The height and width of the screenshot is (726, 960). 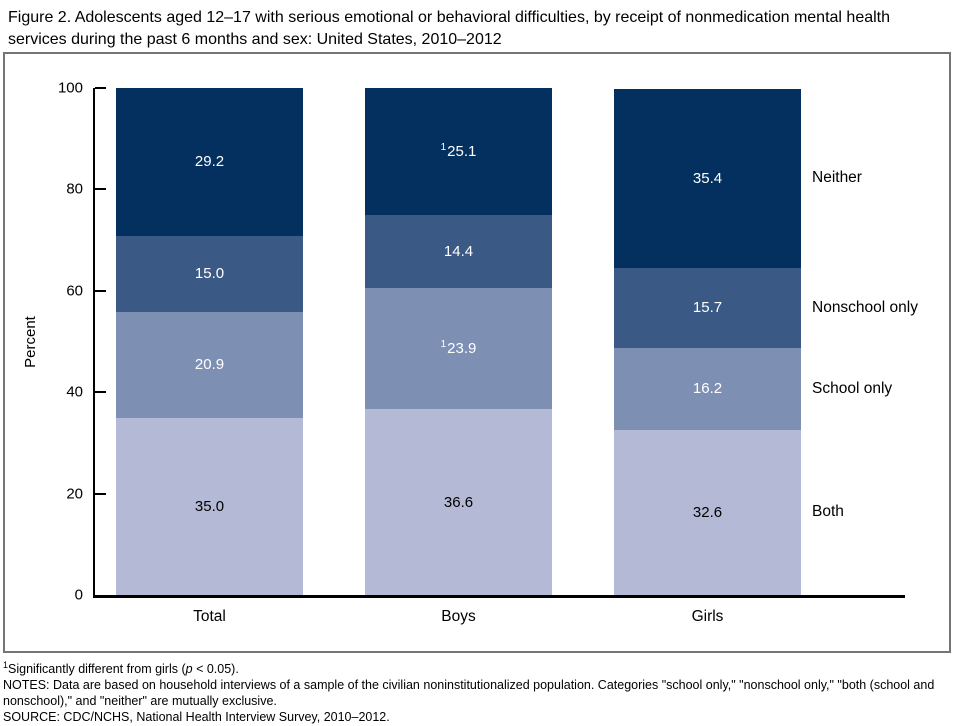 I want to click on value-label: 14.4, so click(x=458, y=252).